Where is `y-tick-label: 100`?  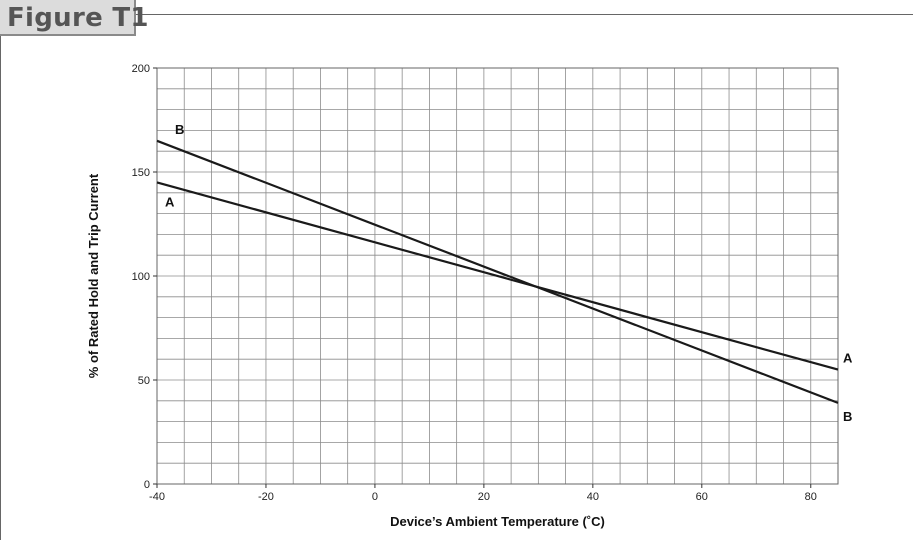
y-tick-label: 100 is located at coordinates (141, 277).